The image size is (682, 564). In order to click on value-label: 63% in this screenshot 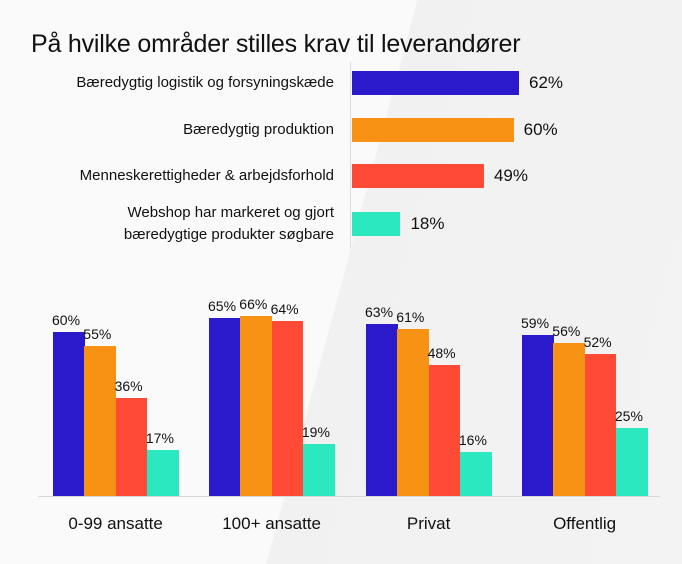, I will do `click(379, 311)`.